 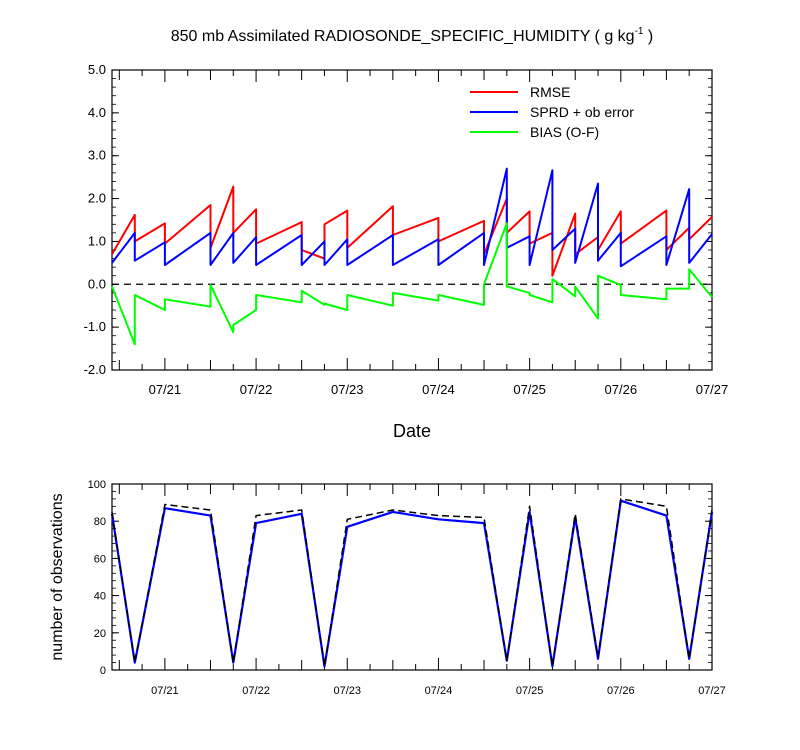 What do you see at coordinates (57, 576) in the screenshot?
I see `bottom-y-axis-label: number of observations` at bounding box center [57, 576].